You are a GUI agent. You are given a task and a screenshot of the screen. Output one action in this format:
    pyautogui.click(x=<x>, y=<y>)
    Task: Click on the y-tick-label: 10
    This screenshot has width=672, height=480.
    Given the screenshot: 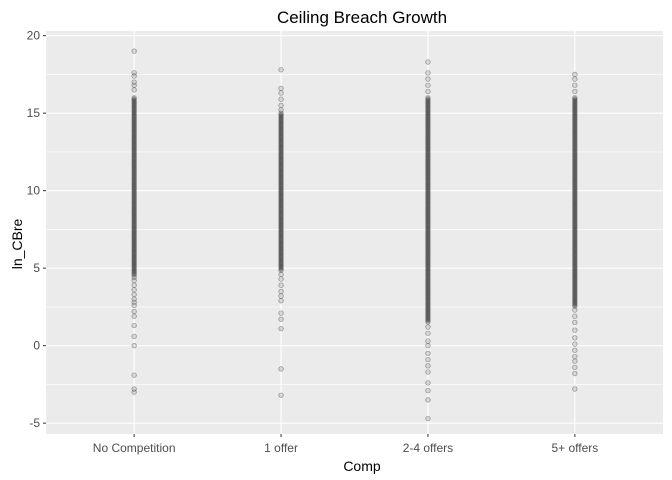 What is the action you would take?
    pyautogui.click(x=34, y=191)
    